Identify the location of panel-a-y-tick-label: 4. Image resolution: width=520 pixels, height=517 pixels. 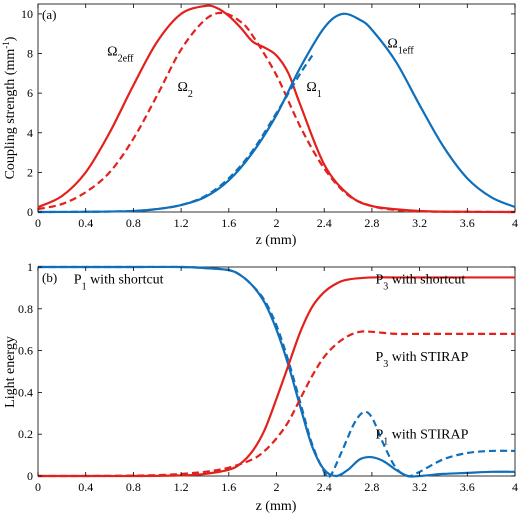
(30, 133).